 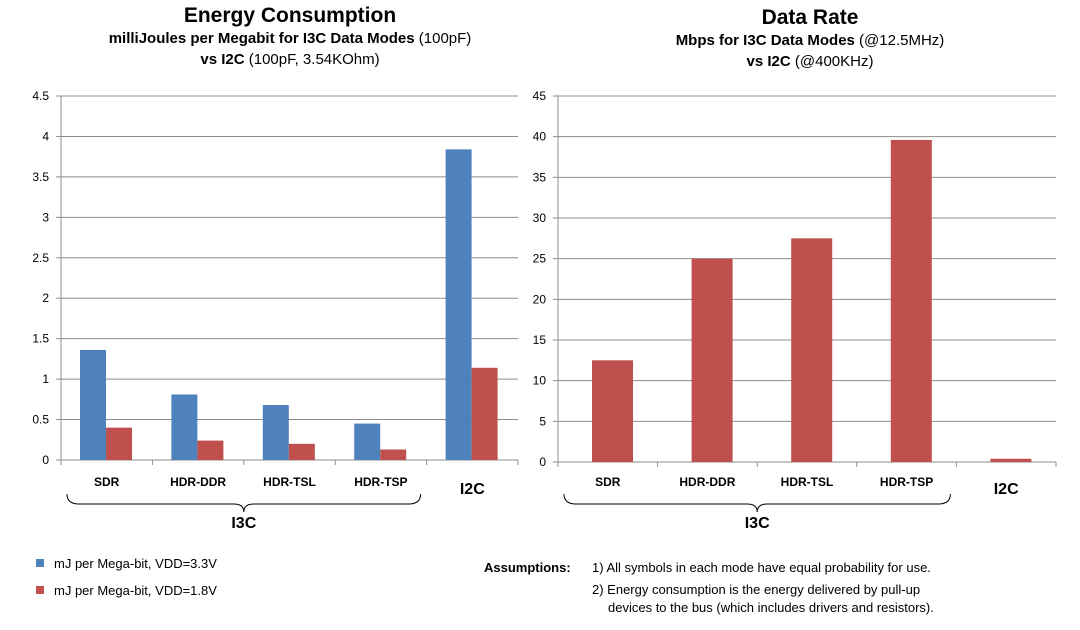 I want to click on energy-ytick-label: 3, so click(x=45, y=217).